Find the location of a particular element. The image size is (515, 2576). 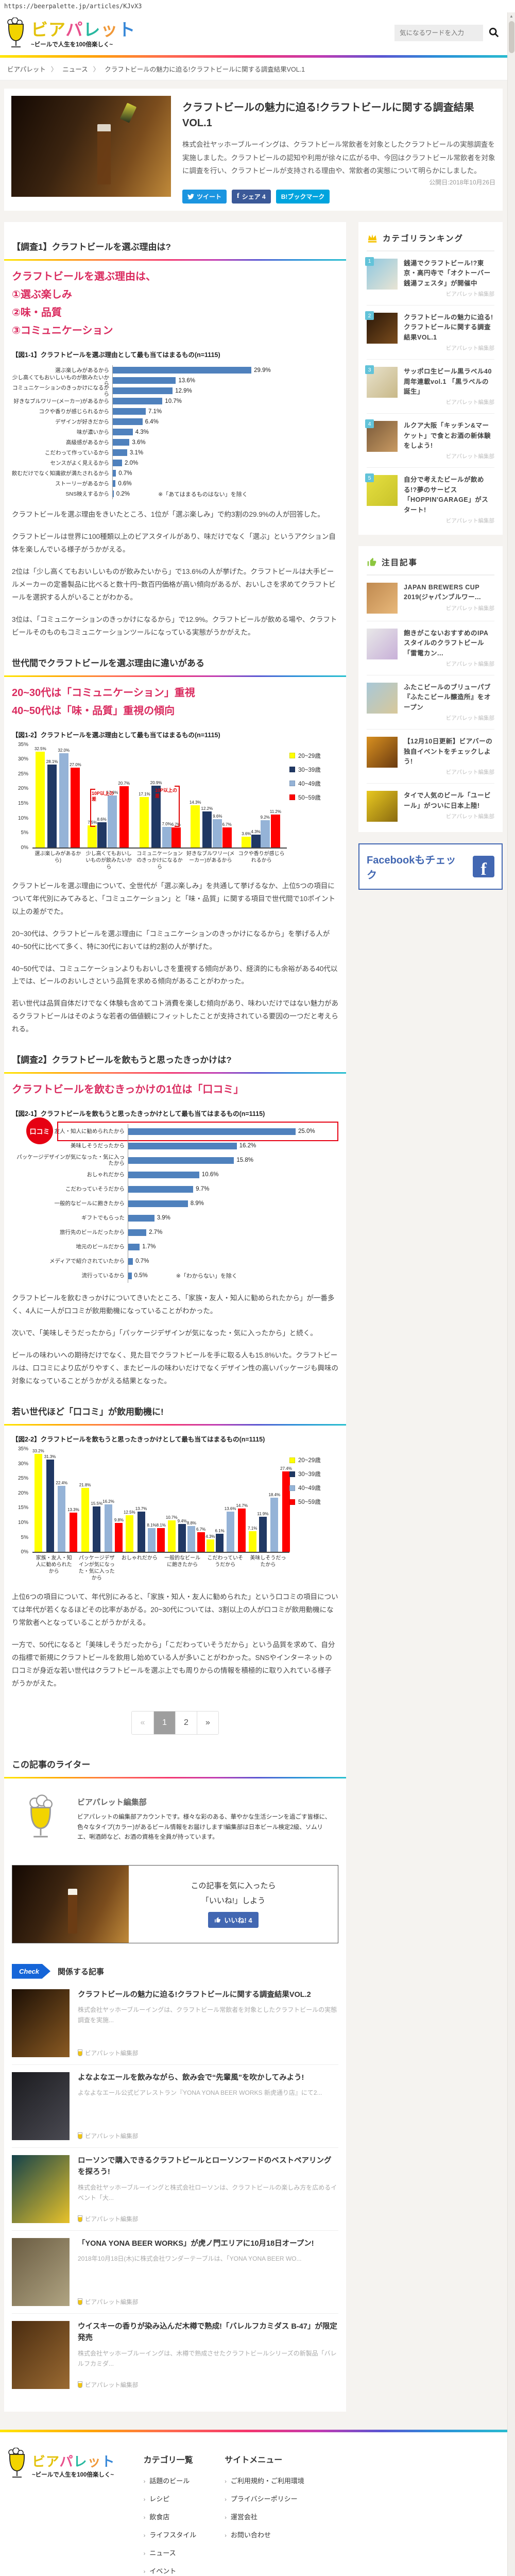

footer-link-label: イベント is located at coordinates (163, 2571).